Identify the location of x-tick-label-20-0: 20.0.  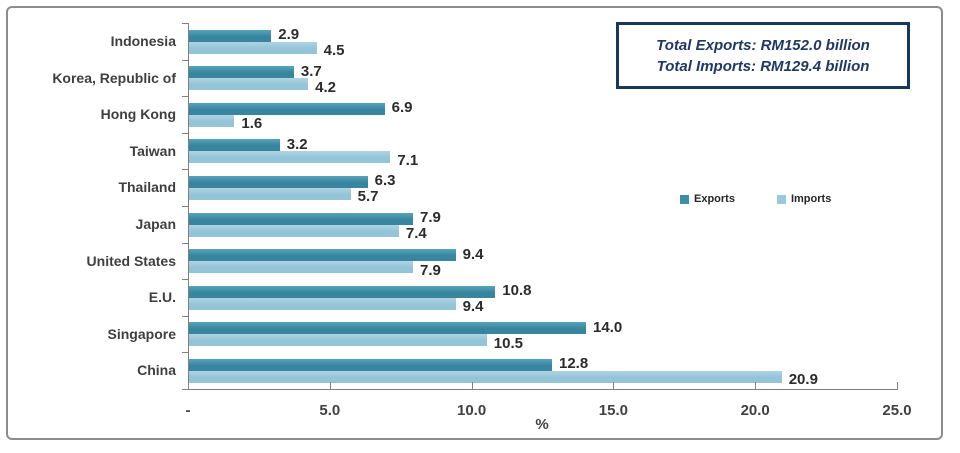
(755, 410).